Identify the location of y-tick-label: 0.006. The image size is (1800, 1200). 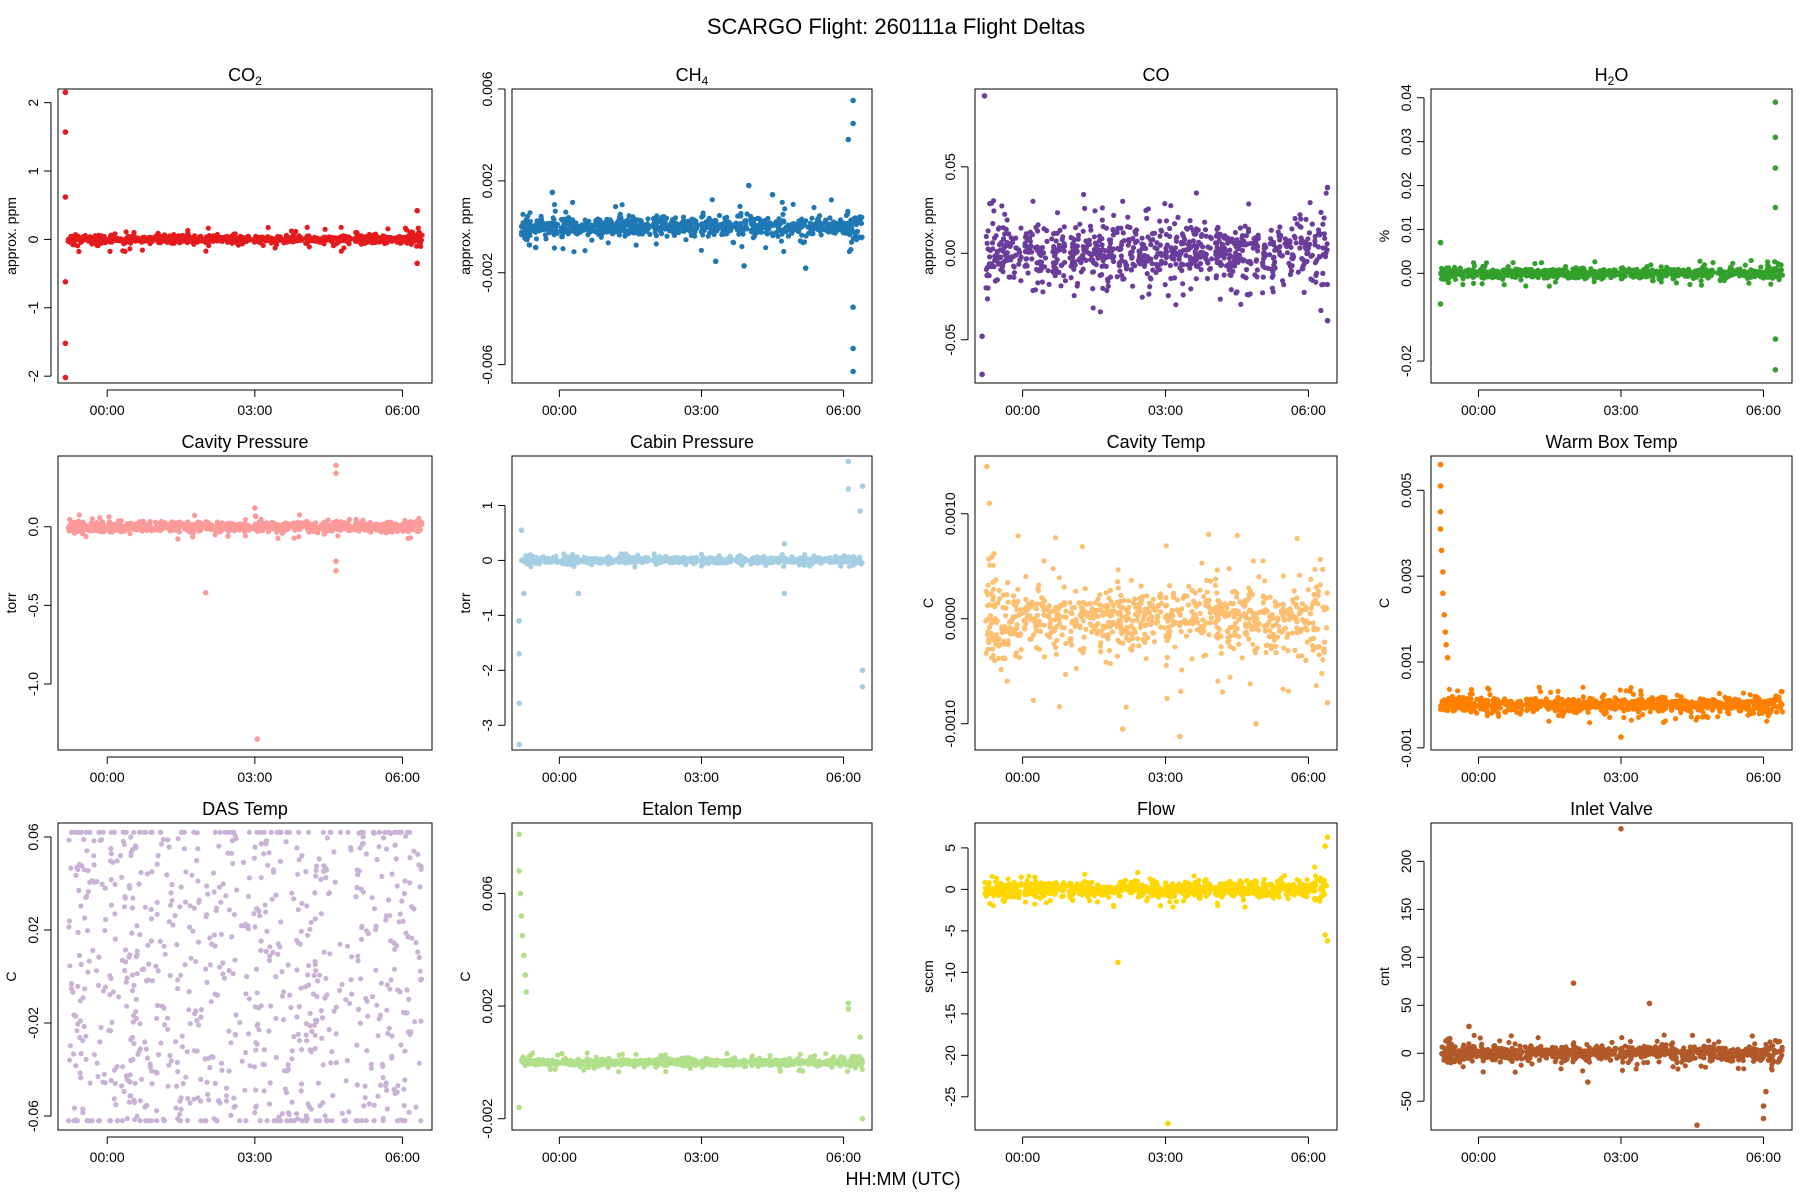
(487, 88).